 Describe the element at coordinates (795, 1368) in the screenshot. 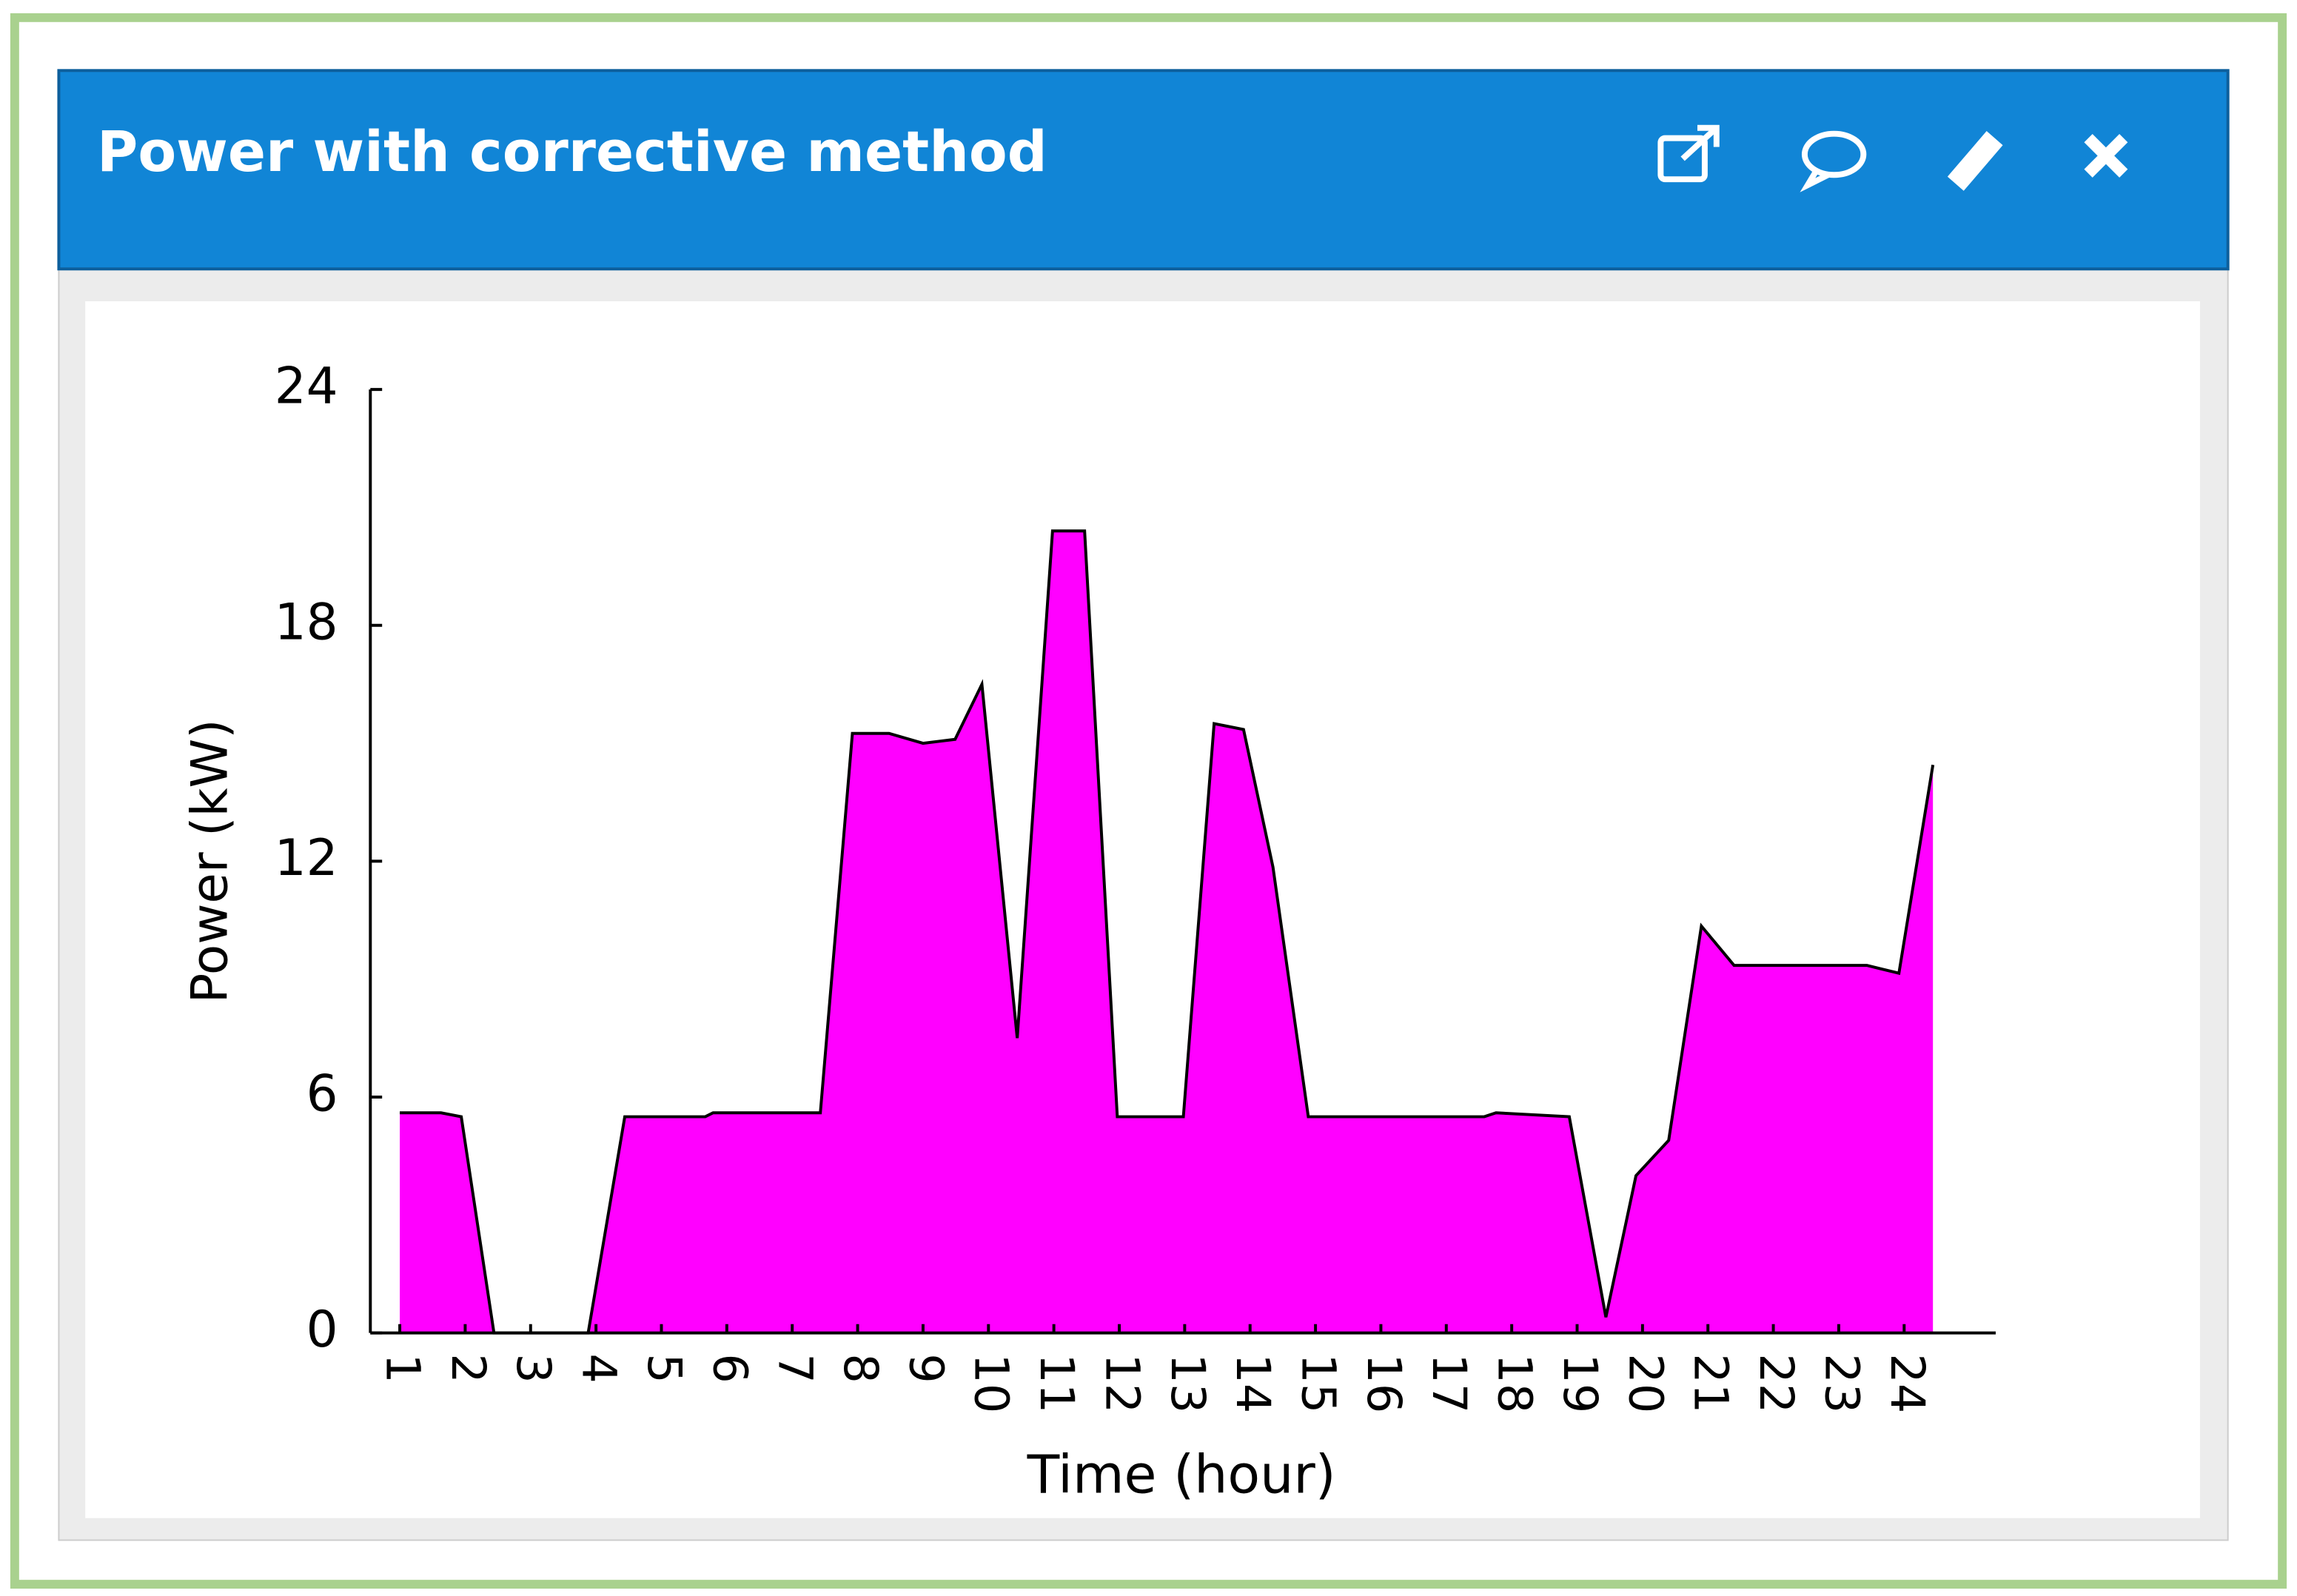

I see `x-tick-label: 7` at that location.